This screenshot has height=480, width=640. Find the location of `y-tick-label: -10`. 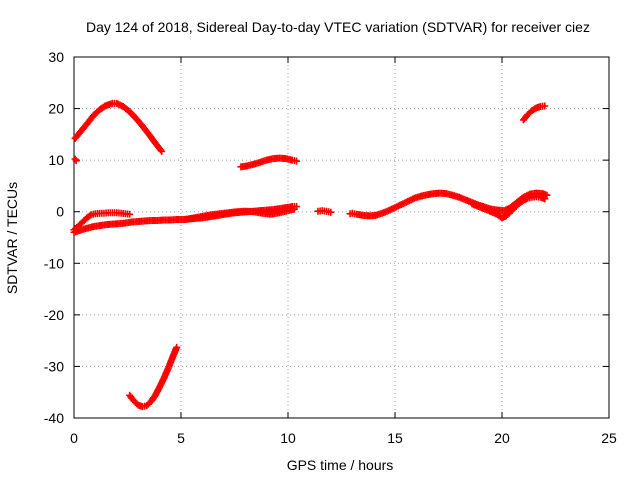

y-tick-label: -10 is located at coordinates (54, 263).